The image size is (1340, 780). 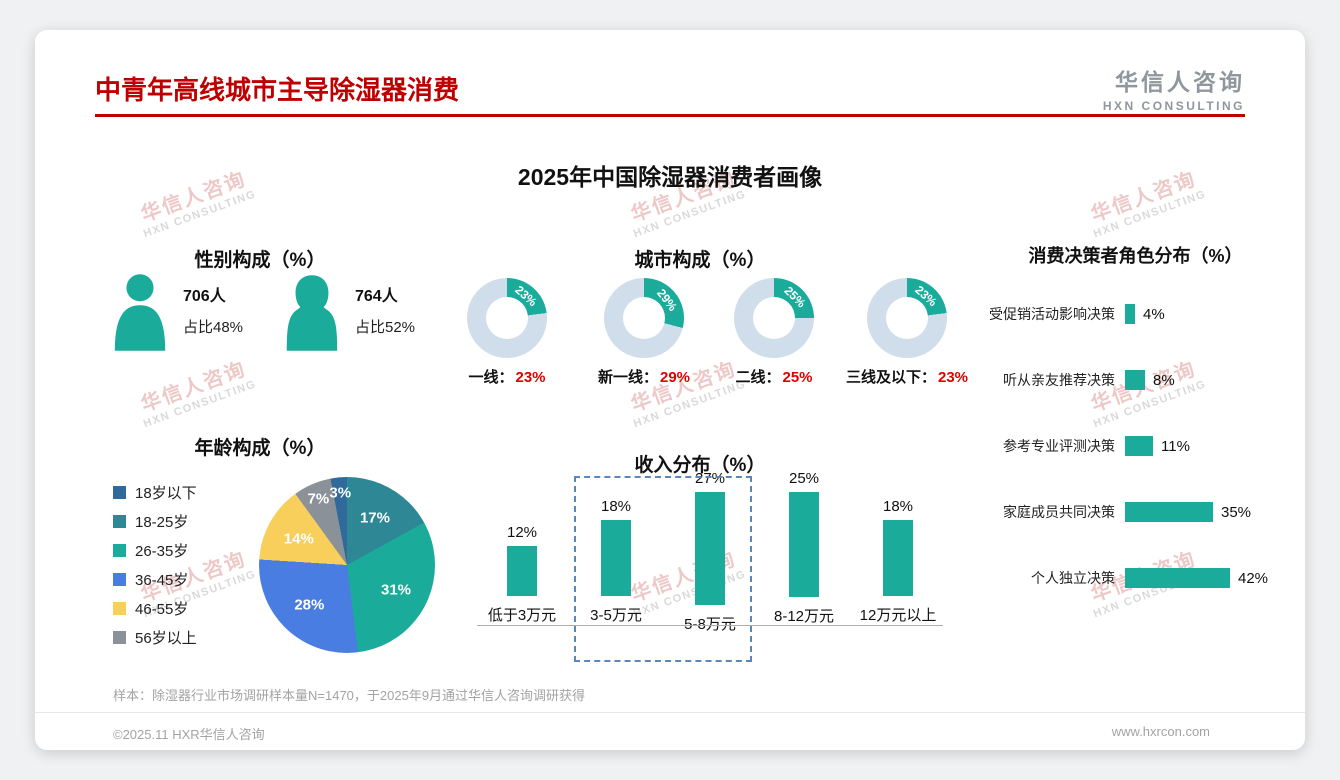 What do you see at coordinates (907, 318) in the screenshot?
I see `city-donut-chart: 23%` at bounding box center [907, 318].